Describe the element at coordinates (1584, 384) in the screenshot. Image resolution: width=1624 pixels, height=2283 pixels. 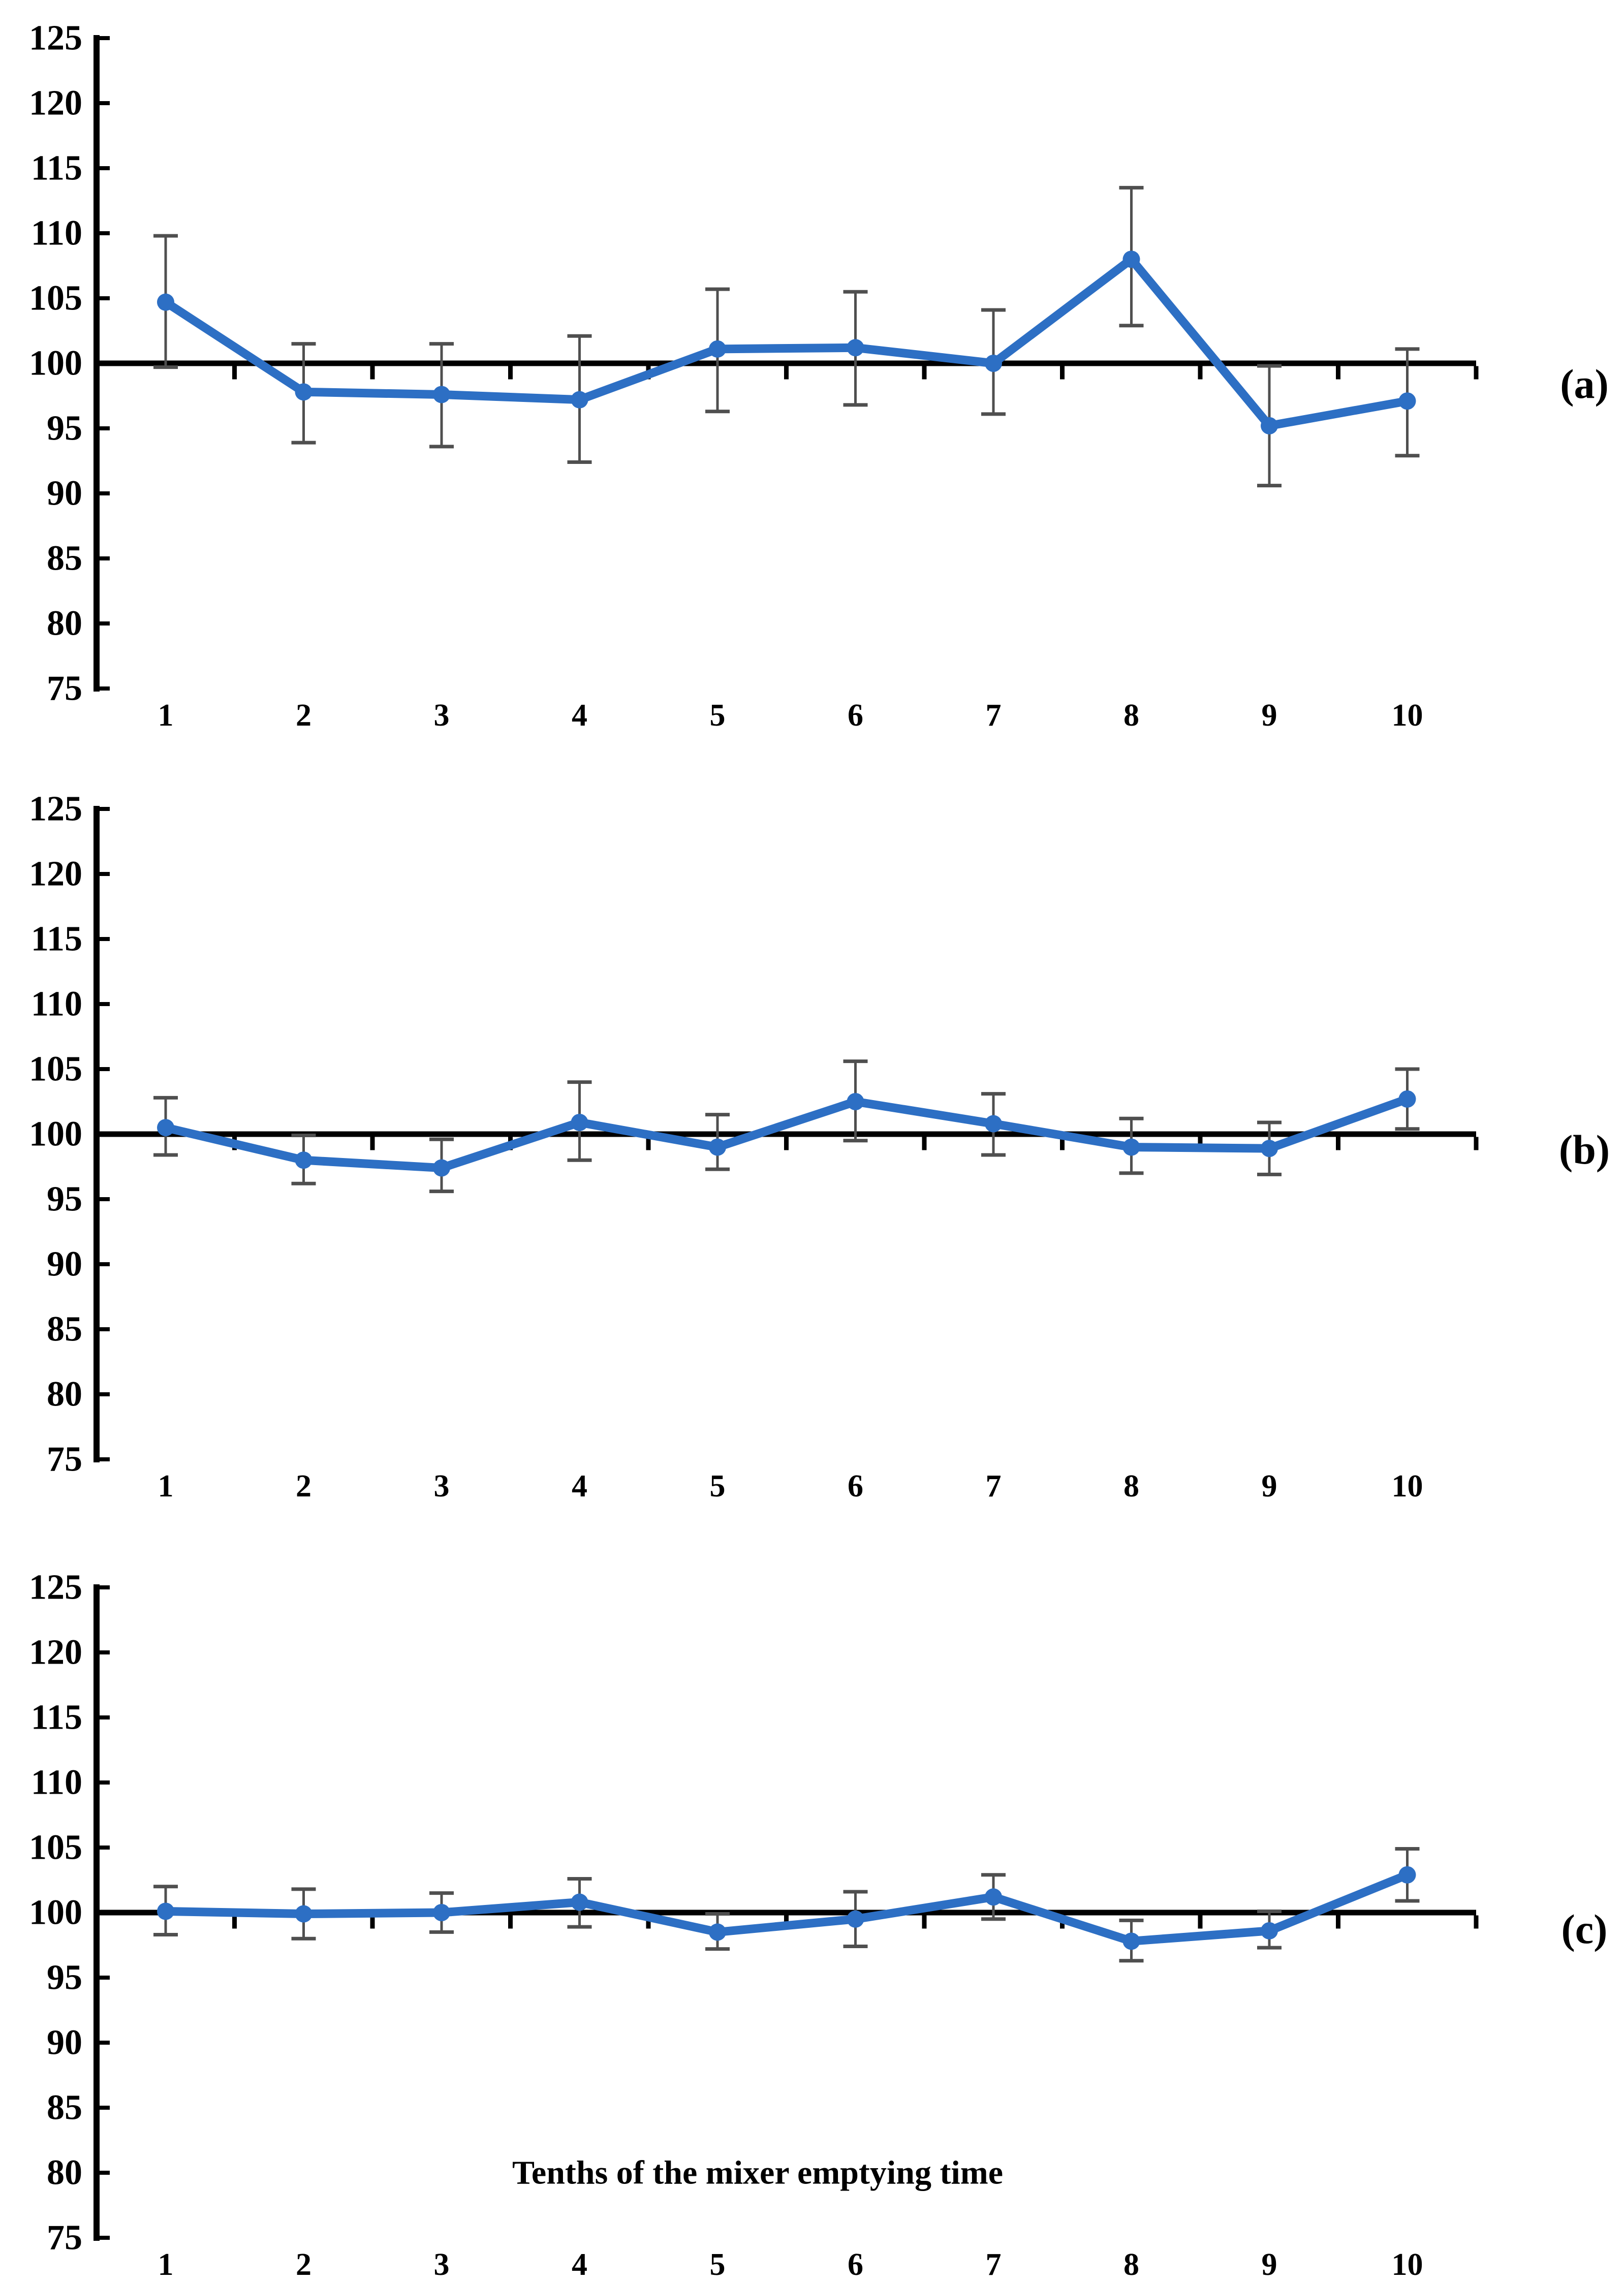
I see `panel-label: (a)` at that location.